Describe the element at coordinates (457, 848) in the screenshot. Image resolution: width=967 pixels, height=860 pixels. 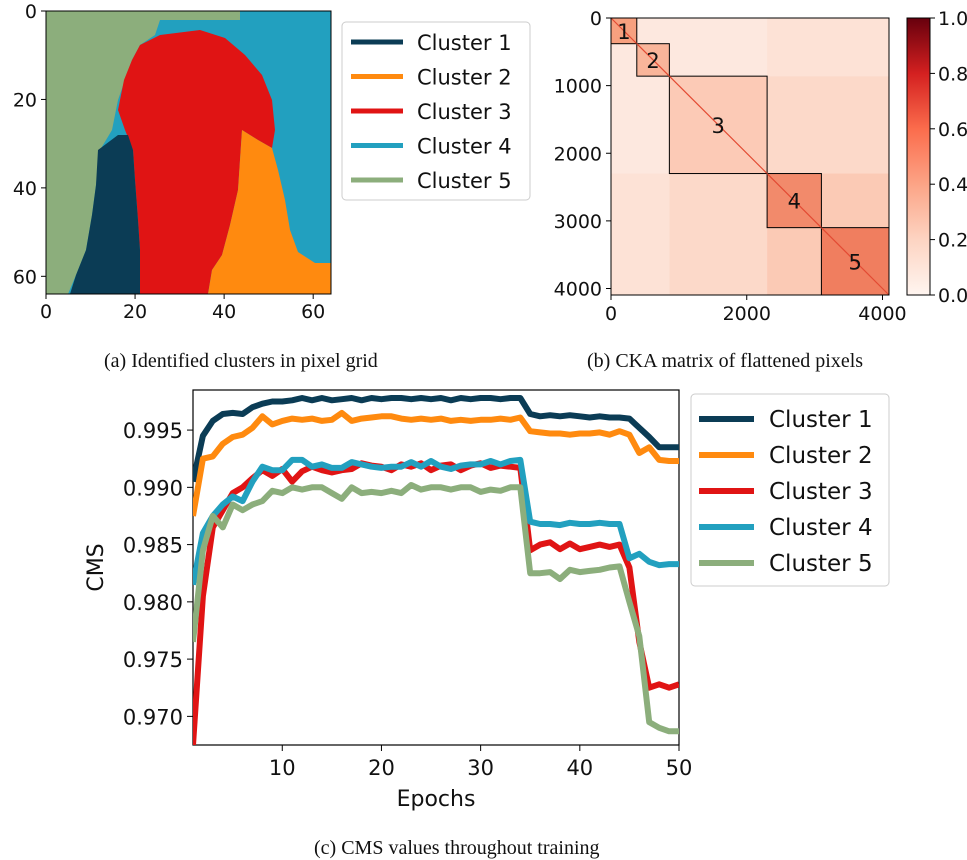
I see `caption-c: (c) CMS values throughout training` at that location.